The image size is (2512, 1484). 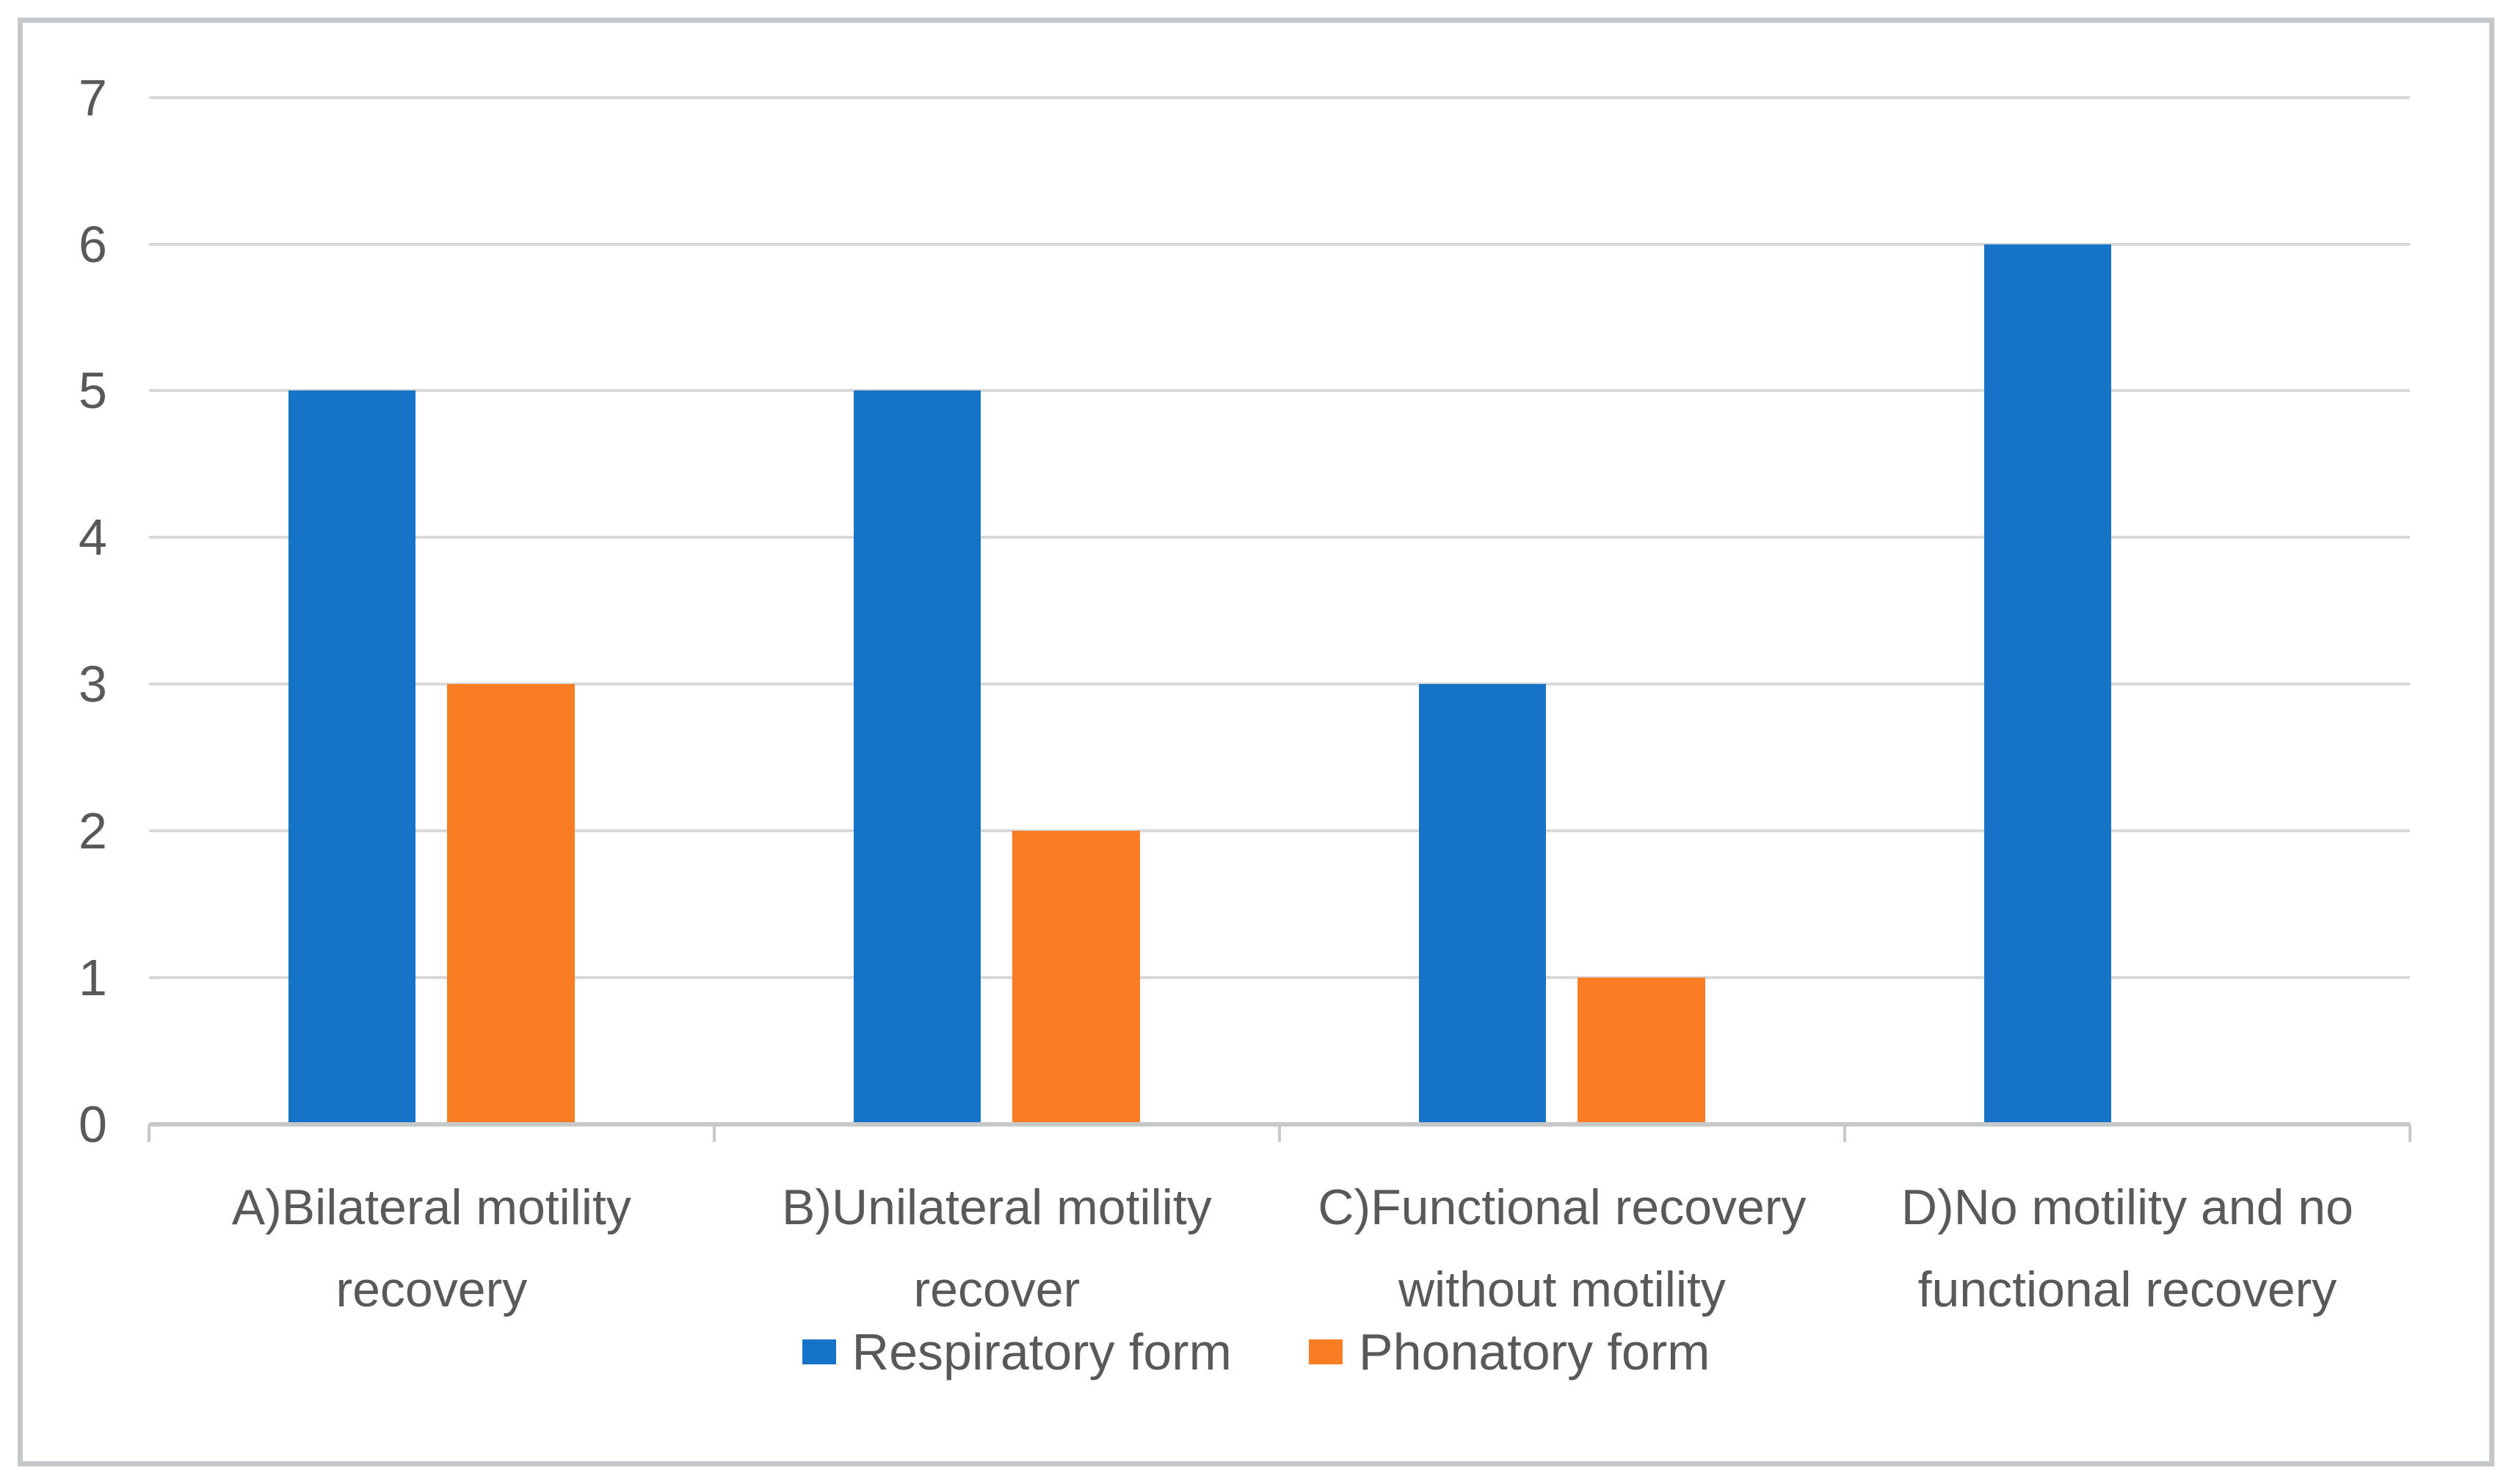 What do you see at coordinates (92, 684) in the screenshot?
I see `y-tick-label-3: 3` at bounding box center [92, 684].